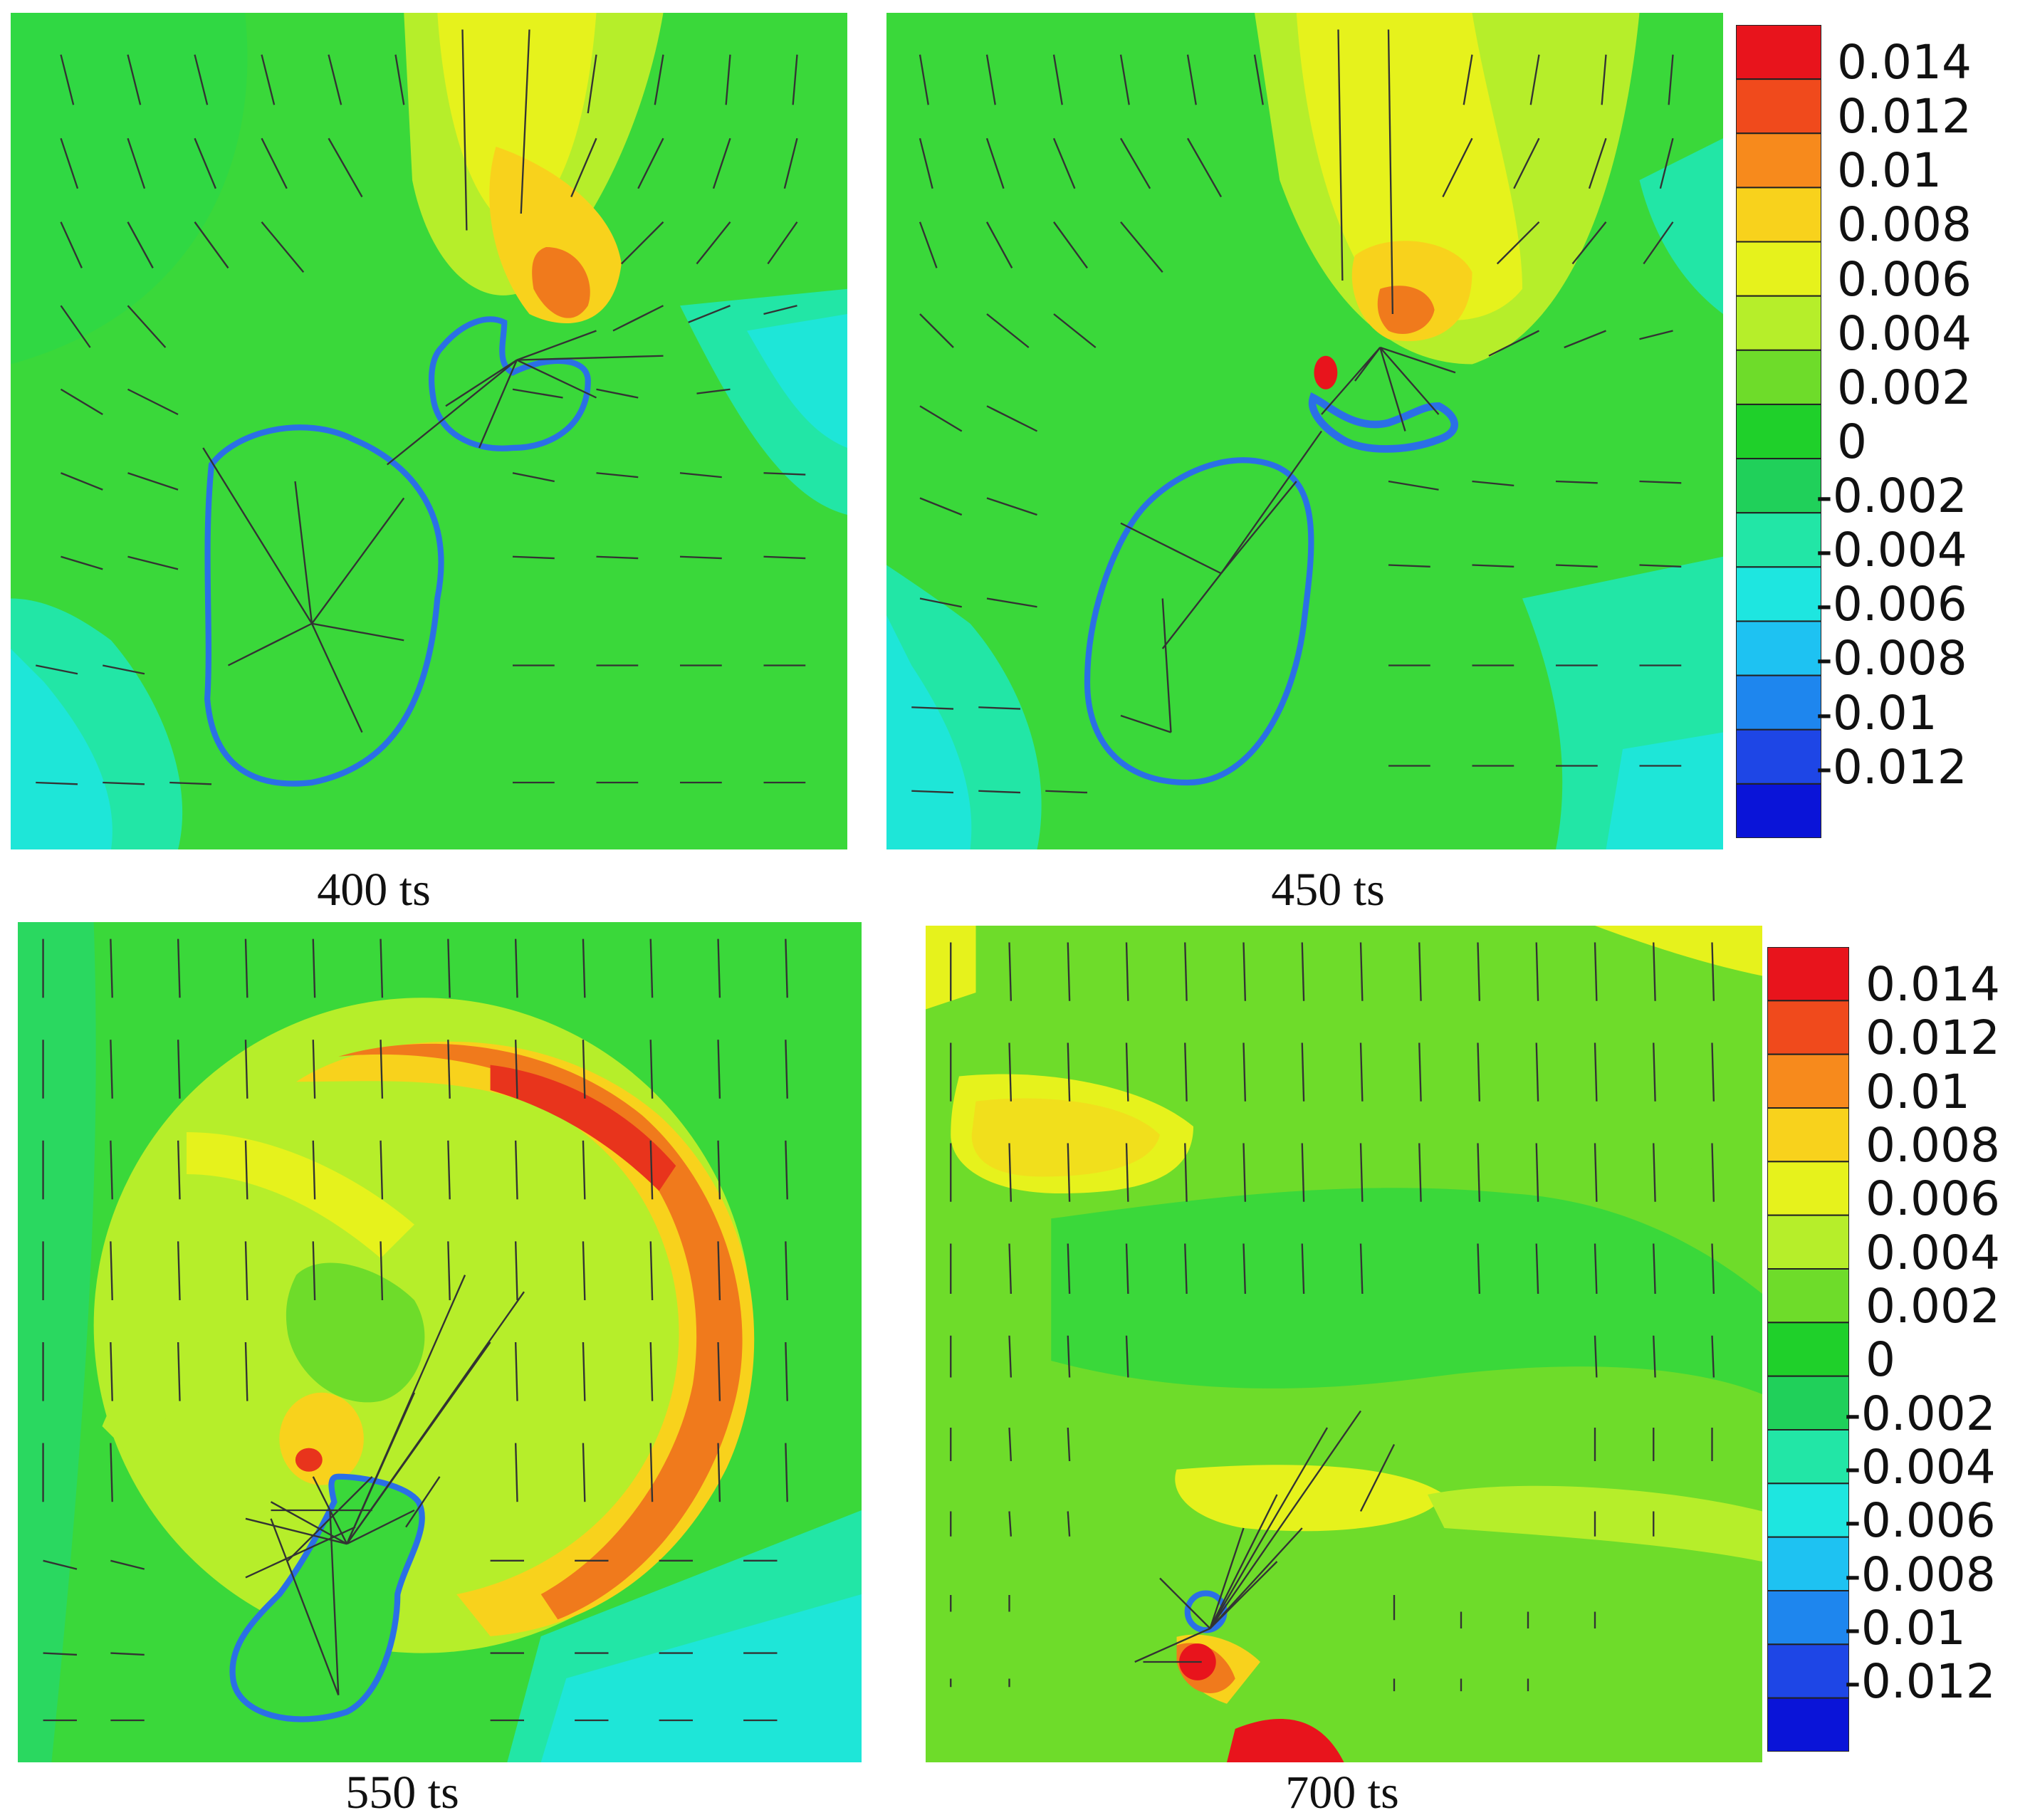  I want to click on panel-caption-400: 400 ts, so click(374, 890).